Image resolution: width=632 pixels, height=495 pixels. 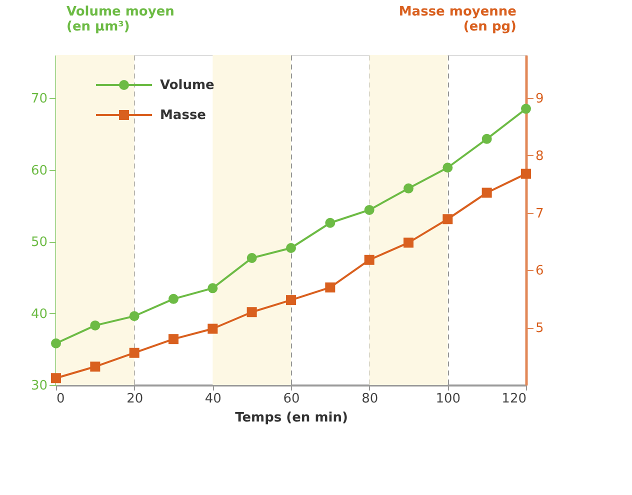 What do you see at coordinates (213, 399) in the screenshot?
I see `x-tick-label: 40` at bounding box center [213, 399].